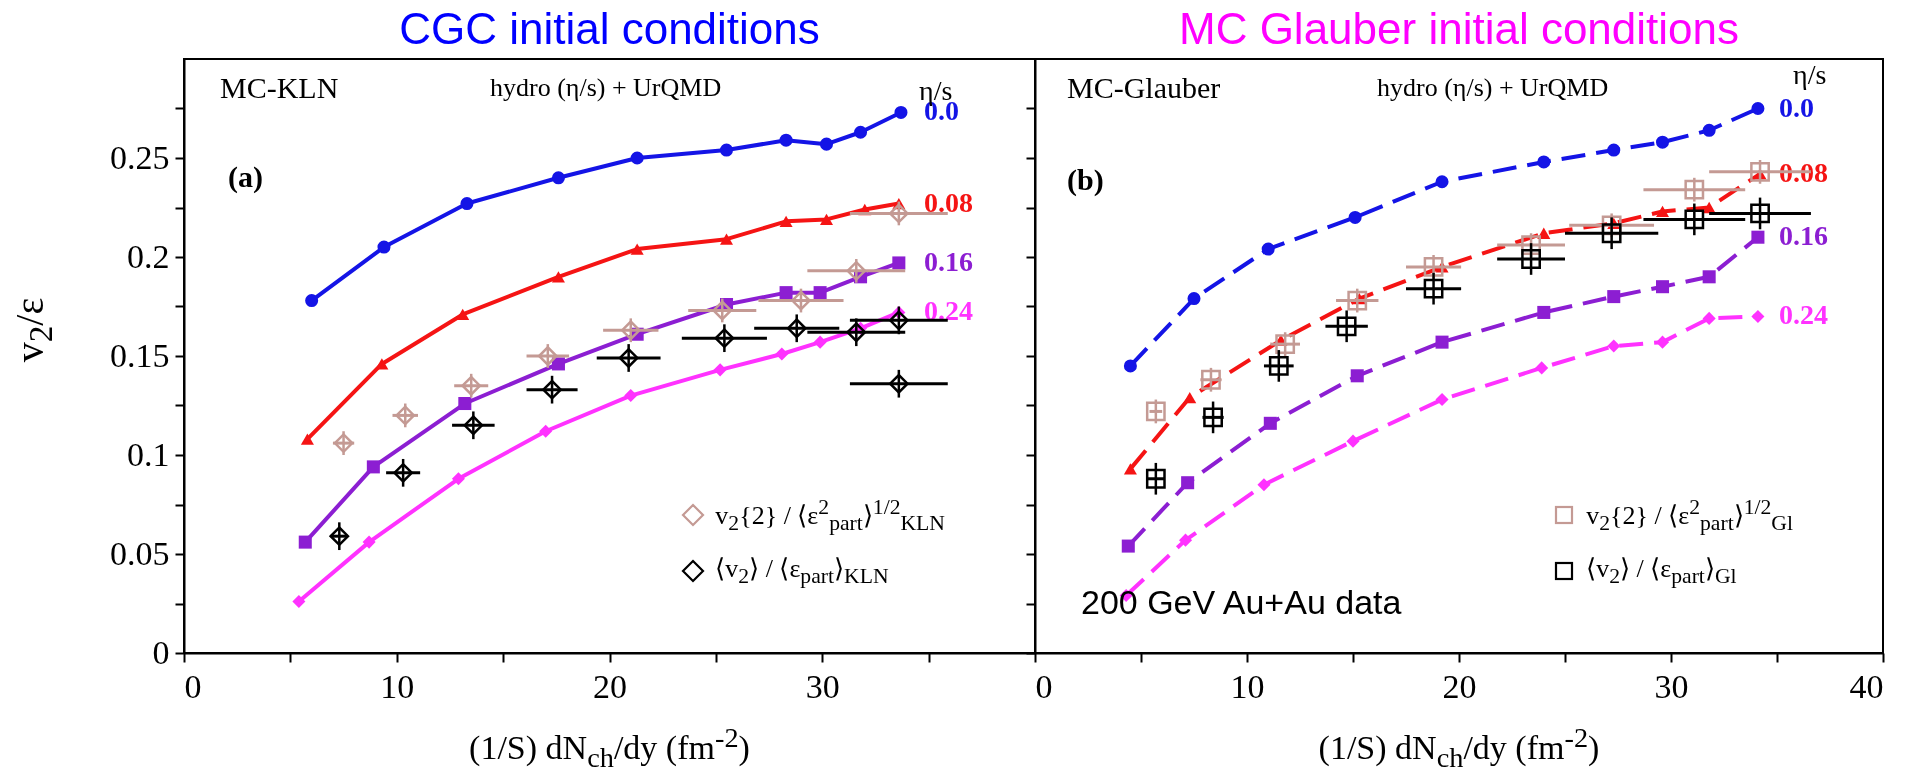 This screenshot has width=1926, height=776. Describe the element at coordinates (140, 553) in the screenshot. I see `y-tick-label: 0.05` at that location.